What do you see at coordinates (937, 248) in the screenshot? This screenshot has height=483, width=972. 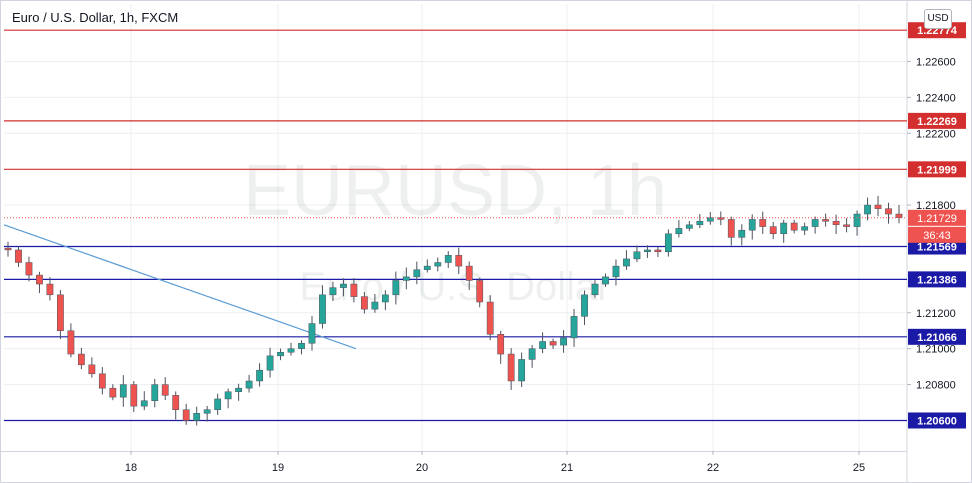 I see `support-level-price-label: 1.21569` at bounding box center [937, 248].